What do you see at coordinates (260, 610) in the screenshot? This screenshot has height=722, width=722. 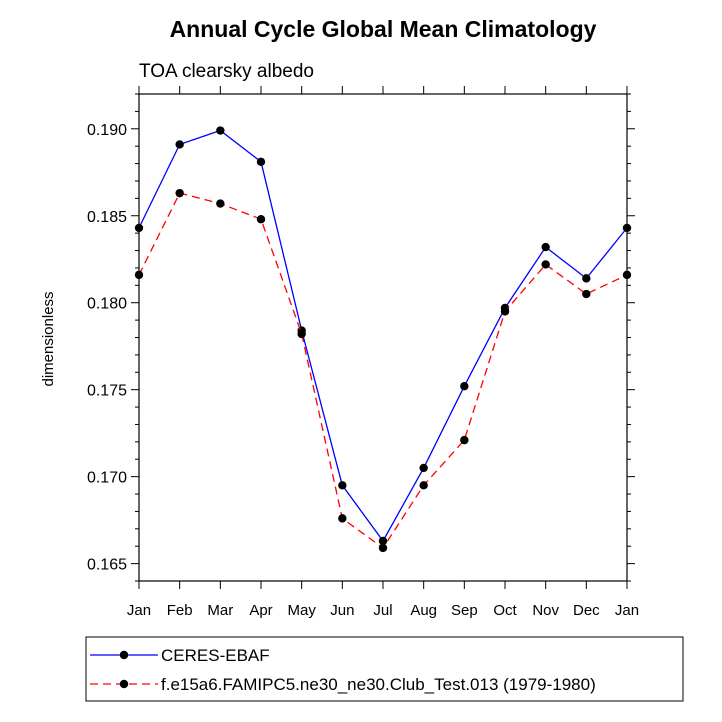 I see `x-tick-label: Apr` at bounding box center [260, 610].